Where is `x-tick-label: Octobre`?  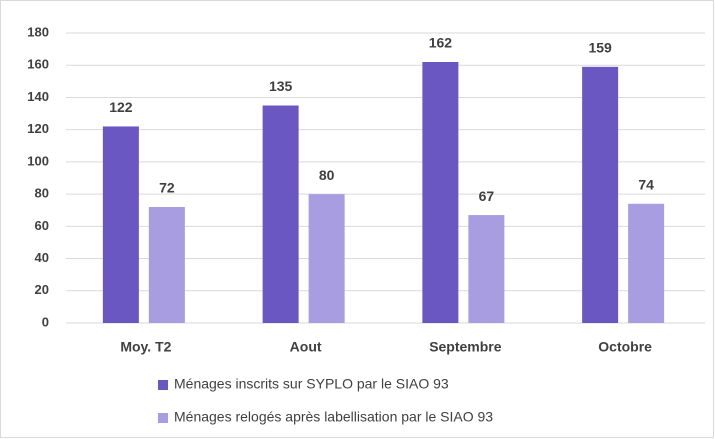 x-tick-label: Octobre is located at coordinates (625, 347).